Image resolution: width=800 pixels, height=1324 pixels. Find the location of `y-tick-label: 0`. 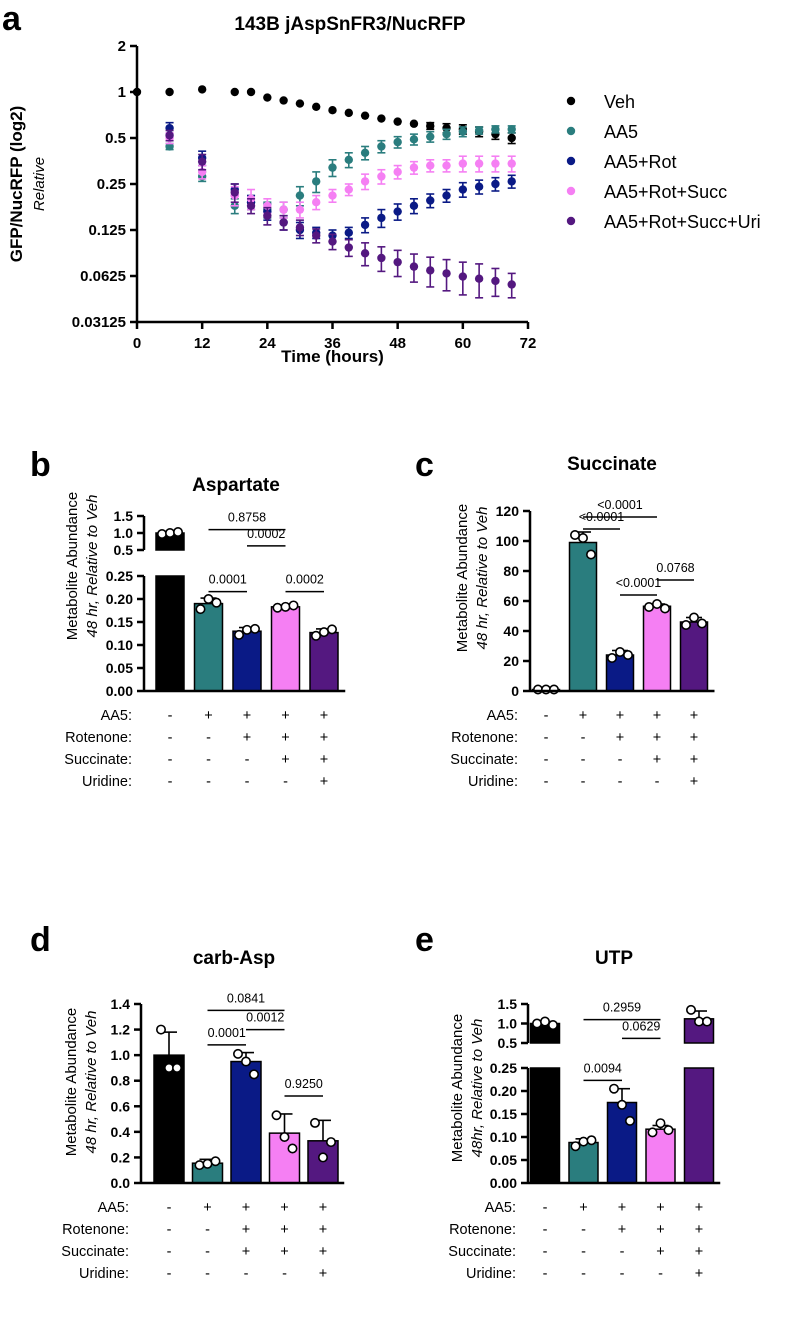

y-tick-label: 0 is located at coordinates (515, 691).